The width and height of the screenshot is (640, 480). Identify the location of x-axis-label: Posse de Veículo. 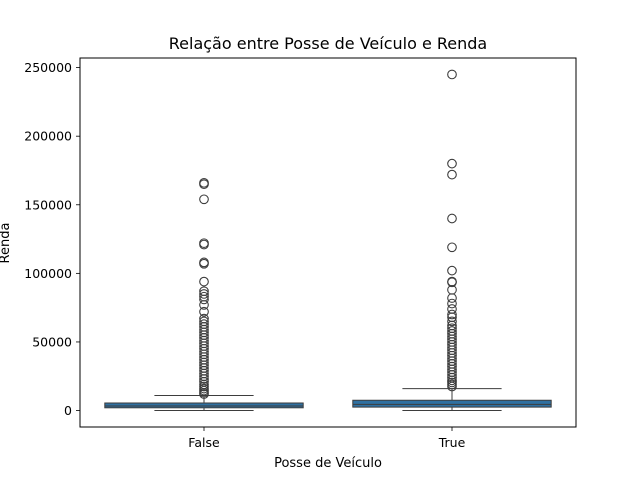
(328, 463).